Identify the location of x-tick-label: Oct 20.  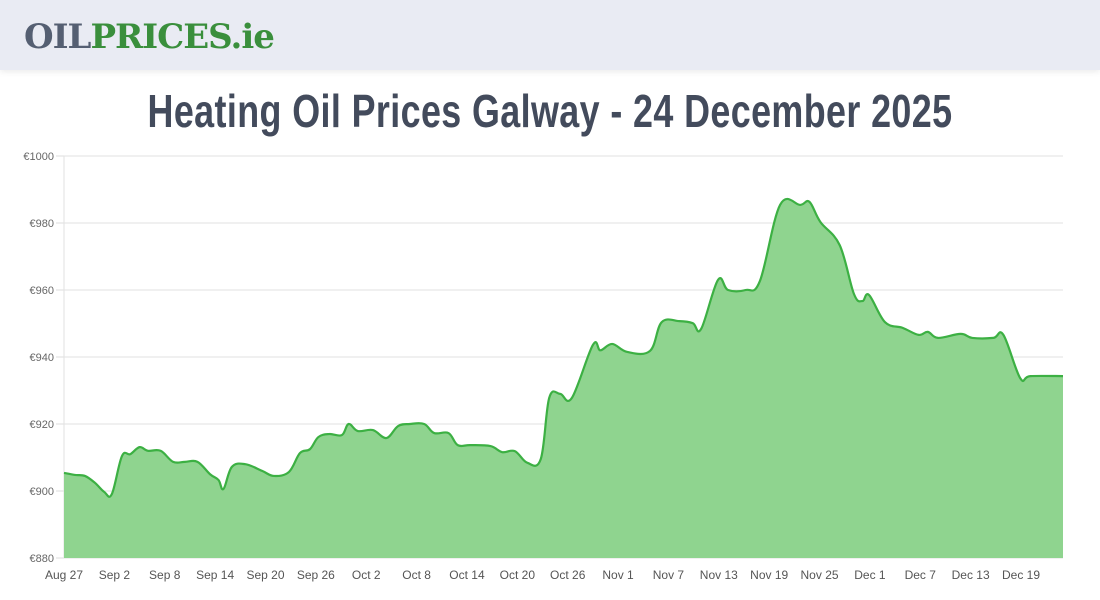
(518, 575).